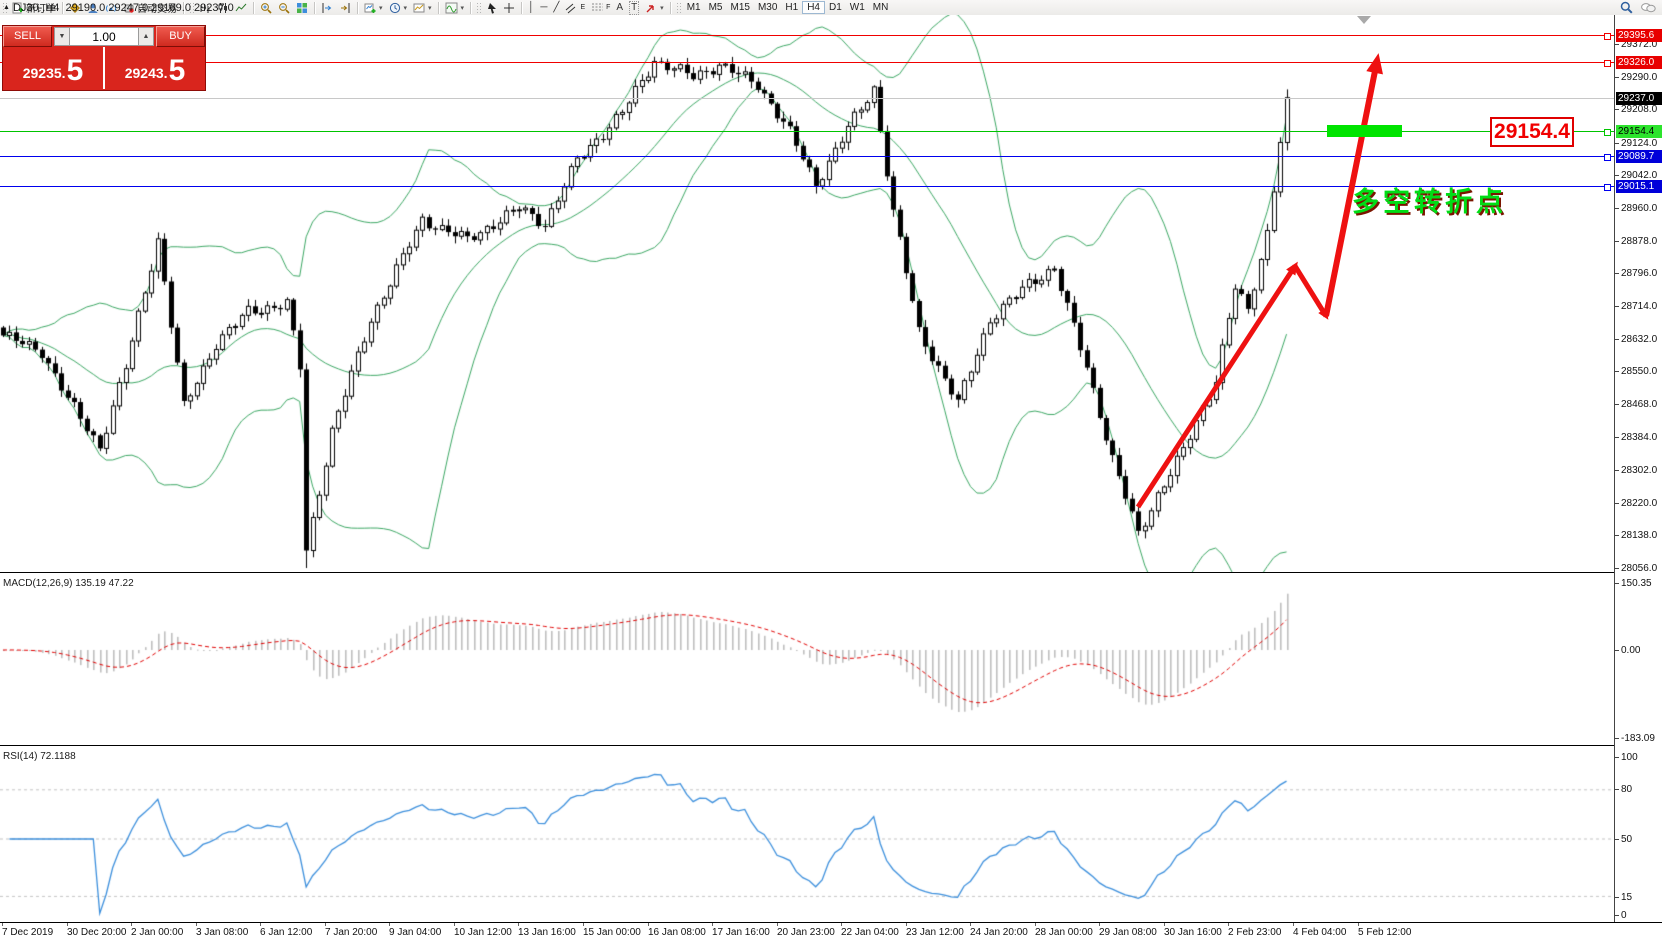  What do you see at coordinates (715, 7) in the screenshot?
I see `timeframe-M5: M5` at bounding box center [715, 7].